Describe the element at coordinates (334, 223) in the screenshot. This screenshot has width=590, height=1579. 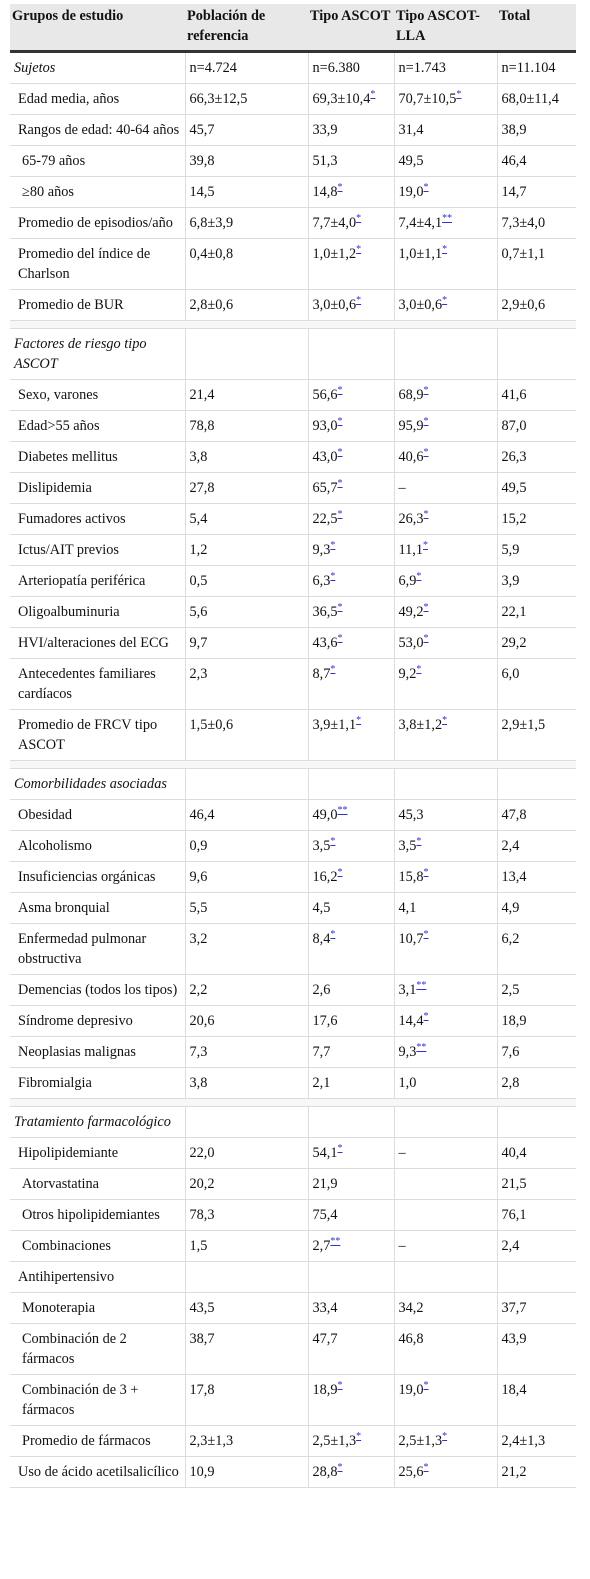
I see `cell-value: 7,7±4,0` at that location.